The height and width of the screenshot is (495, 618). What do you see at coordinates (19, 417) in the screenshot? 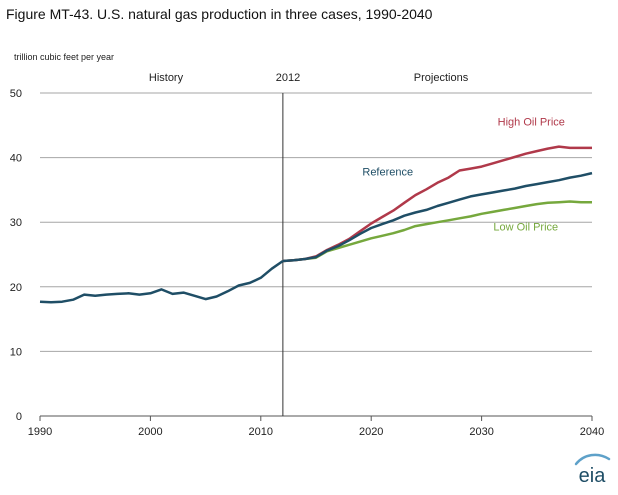
I see `y-tick-label: 0` at bounding box center [19, 417].